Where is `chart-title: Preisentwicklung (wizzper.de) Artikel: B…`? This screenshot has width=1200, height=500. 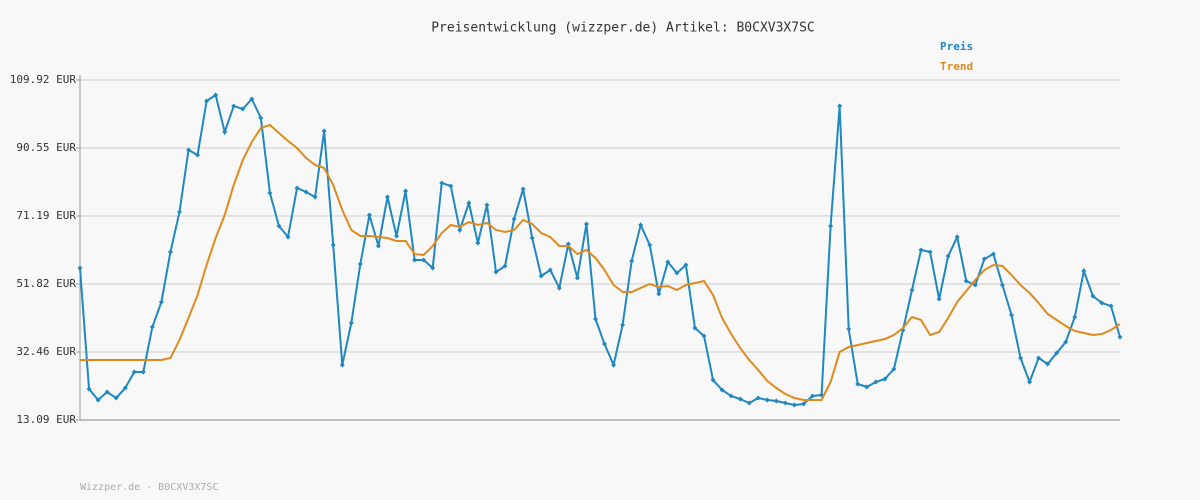
chart-title: Preisentwicklung (wizzper.de) Artikel: B… is located at coordinates (623, 28).